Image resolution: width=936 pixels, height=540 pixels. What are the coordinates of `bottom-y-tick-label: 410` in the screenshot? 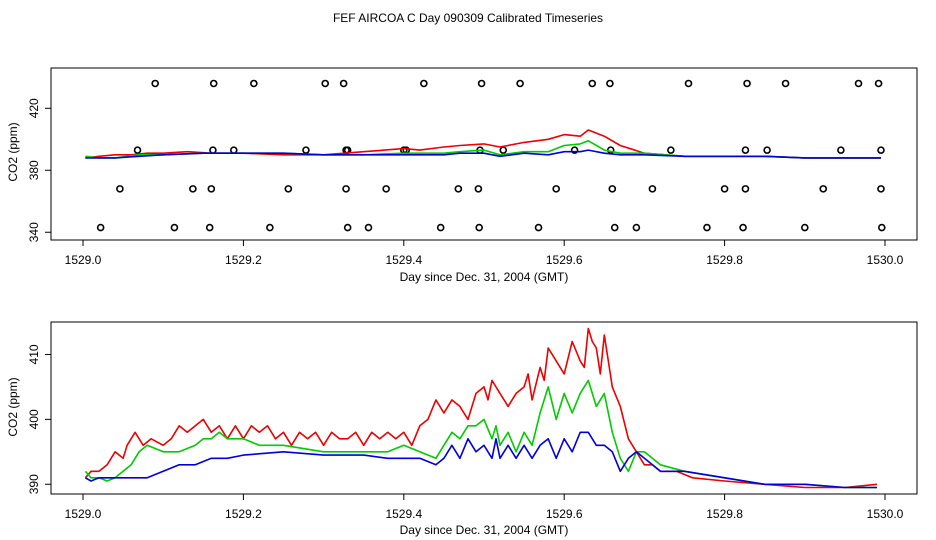 It's located at (34, 354).